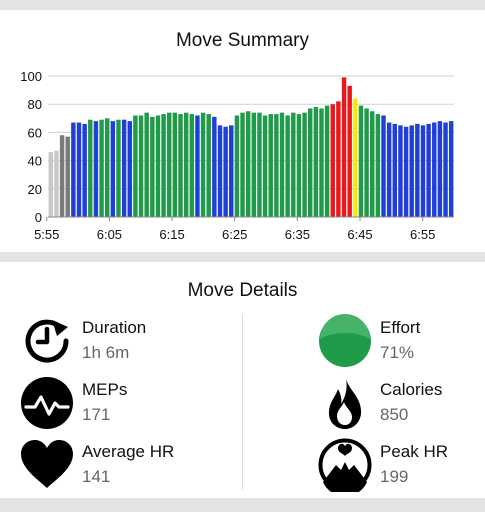 This screenshot has height=512, width=485. What do you see at coordinates (35, 104) in the screenshot?
I see `y-tick-label: 80` at bounding box center [35, 104].